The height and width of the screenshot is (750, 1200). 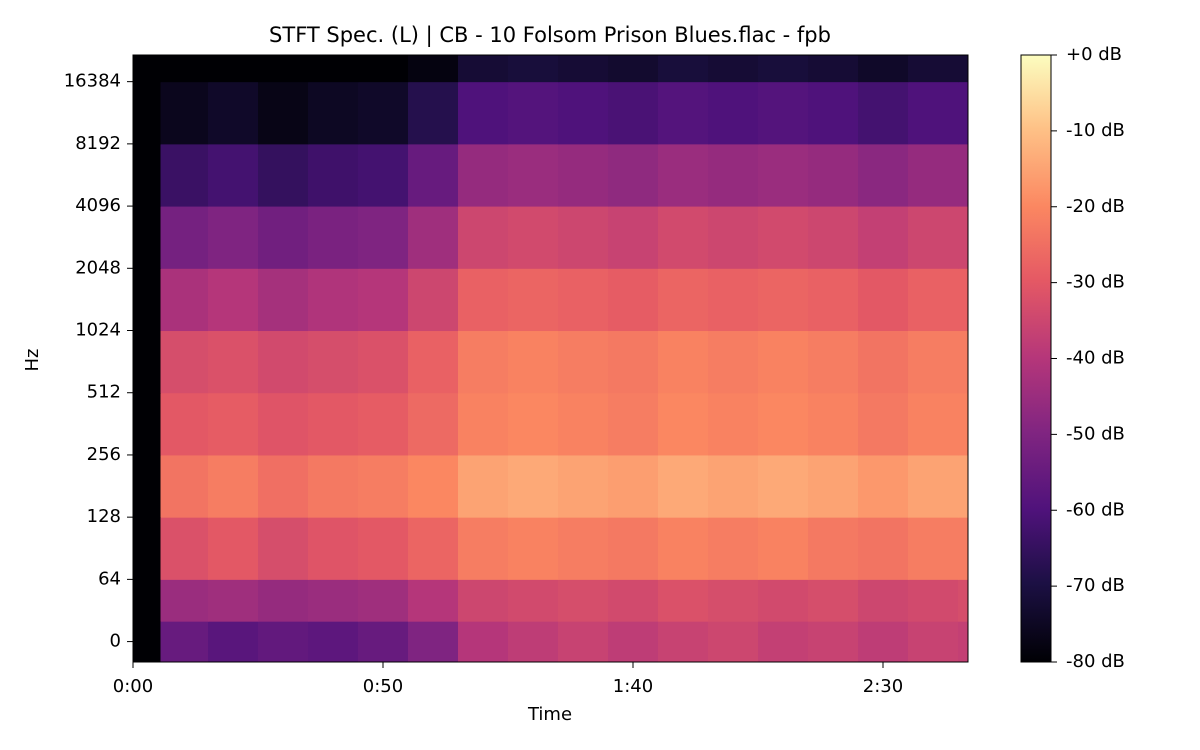 I want to click on y-tick-label: 4096, so click(x=98, y=205).